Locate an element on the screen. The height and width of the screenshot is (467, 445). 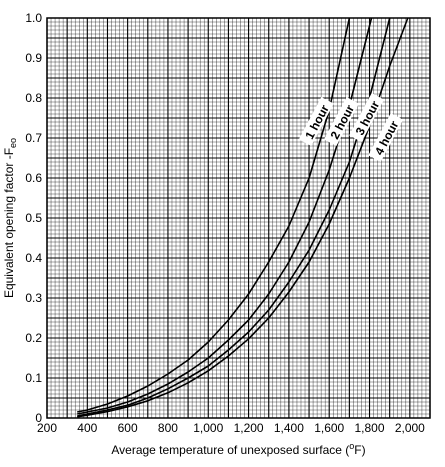
x-tick-label: 1,600 is located at coordinates (329, 428).